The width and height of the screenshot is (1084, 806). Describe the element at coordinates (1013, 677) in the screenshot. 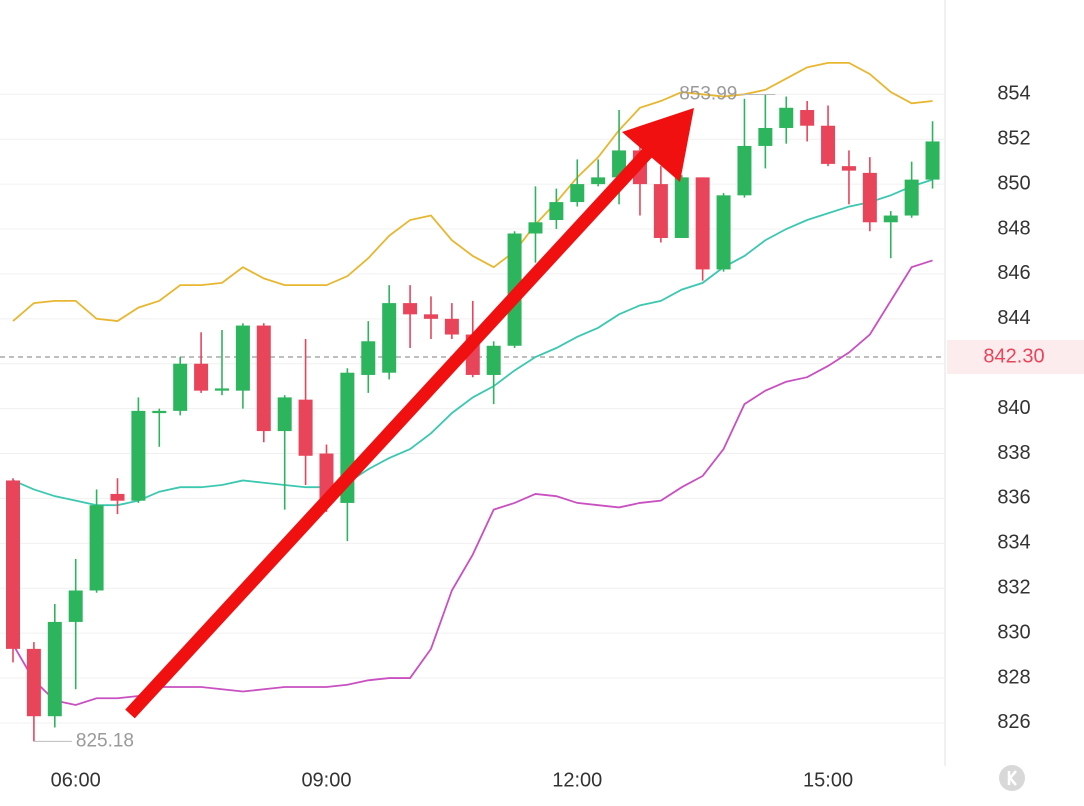

I see `y-tick-label: 828` at that location.